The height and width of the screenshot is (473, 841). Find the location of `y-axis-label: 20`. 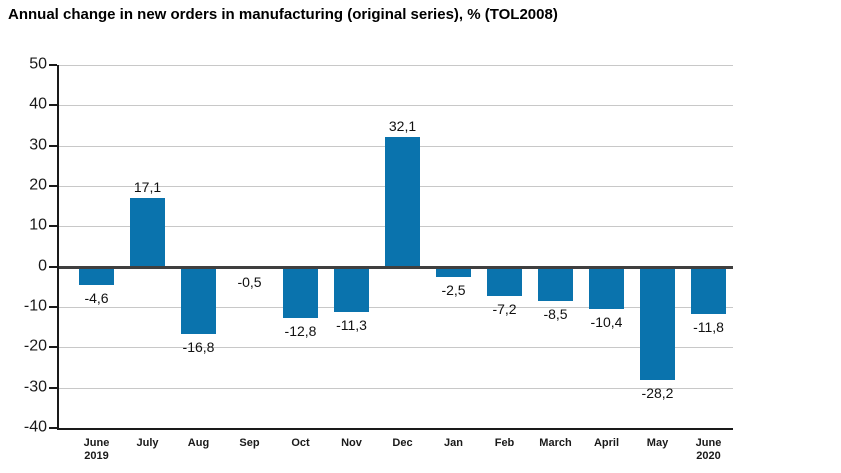

y-axis-label: 20 is located at coordinates (38, 185).